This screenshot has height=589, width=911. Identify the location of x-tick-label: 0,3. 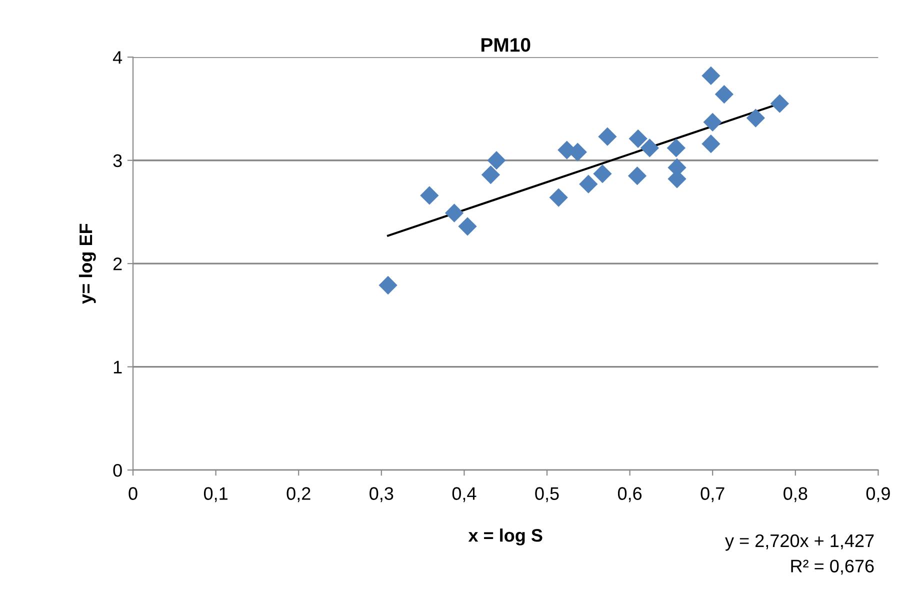
(382, 494).